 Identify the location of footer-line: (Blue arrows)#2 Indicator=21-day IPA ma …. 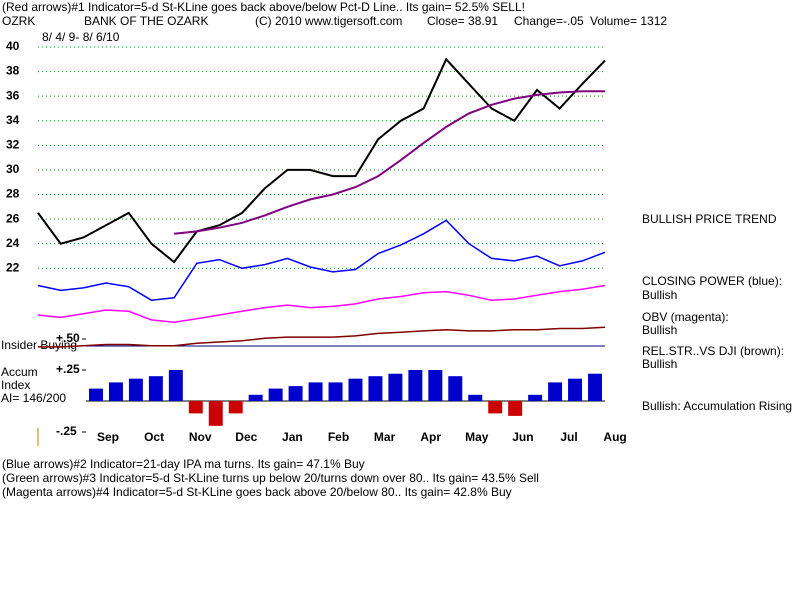
(183, 464).